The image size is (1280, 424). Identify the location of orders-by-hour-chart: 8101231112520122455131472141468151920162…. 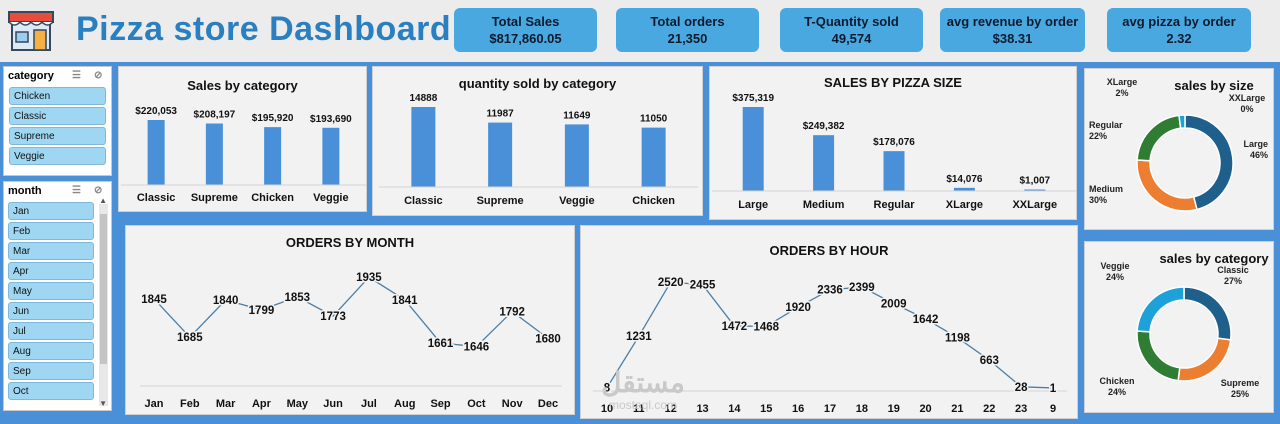
(830, 345).